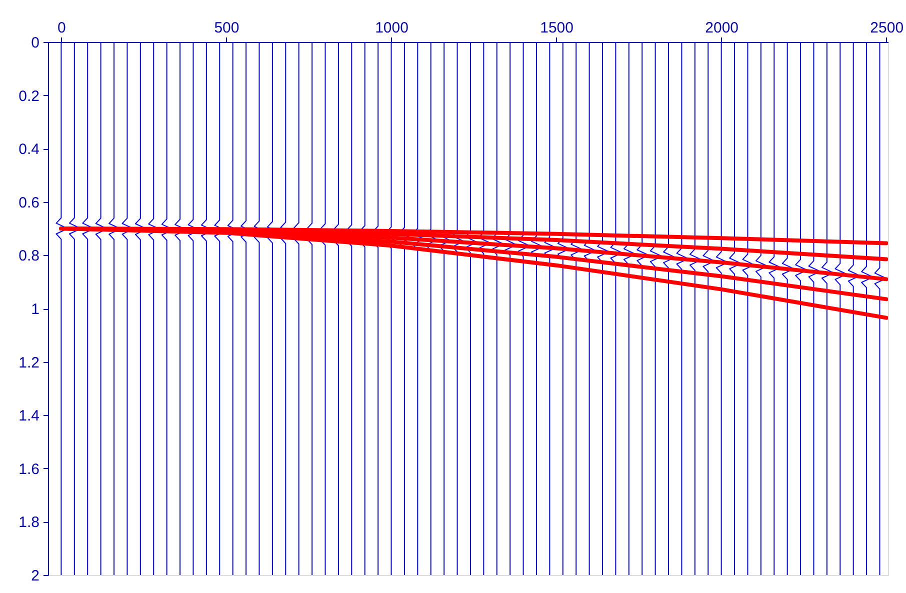  Describe the element at coordinates (29, 523) in the screenshot. I see `y-tick-label: 1.8` at that location.